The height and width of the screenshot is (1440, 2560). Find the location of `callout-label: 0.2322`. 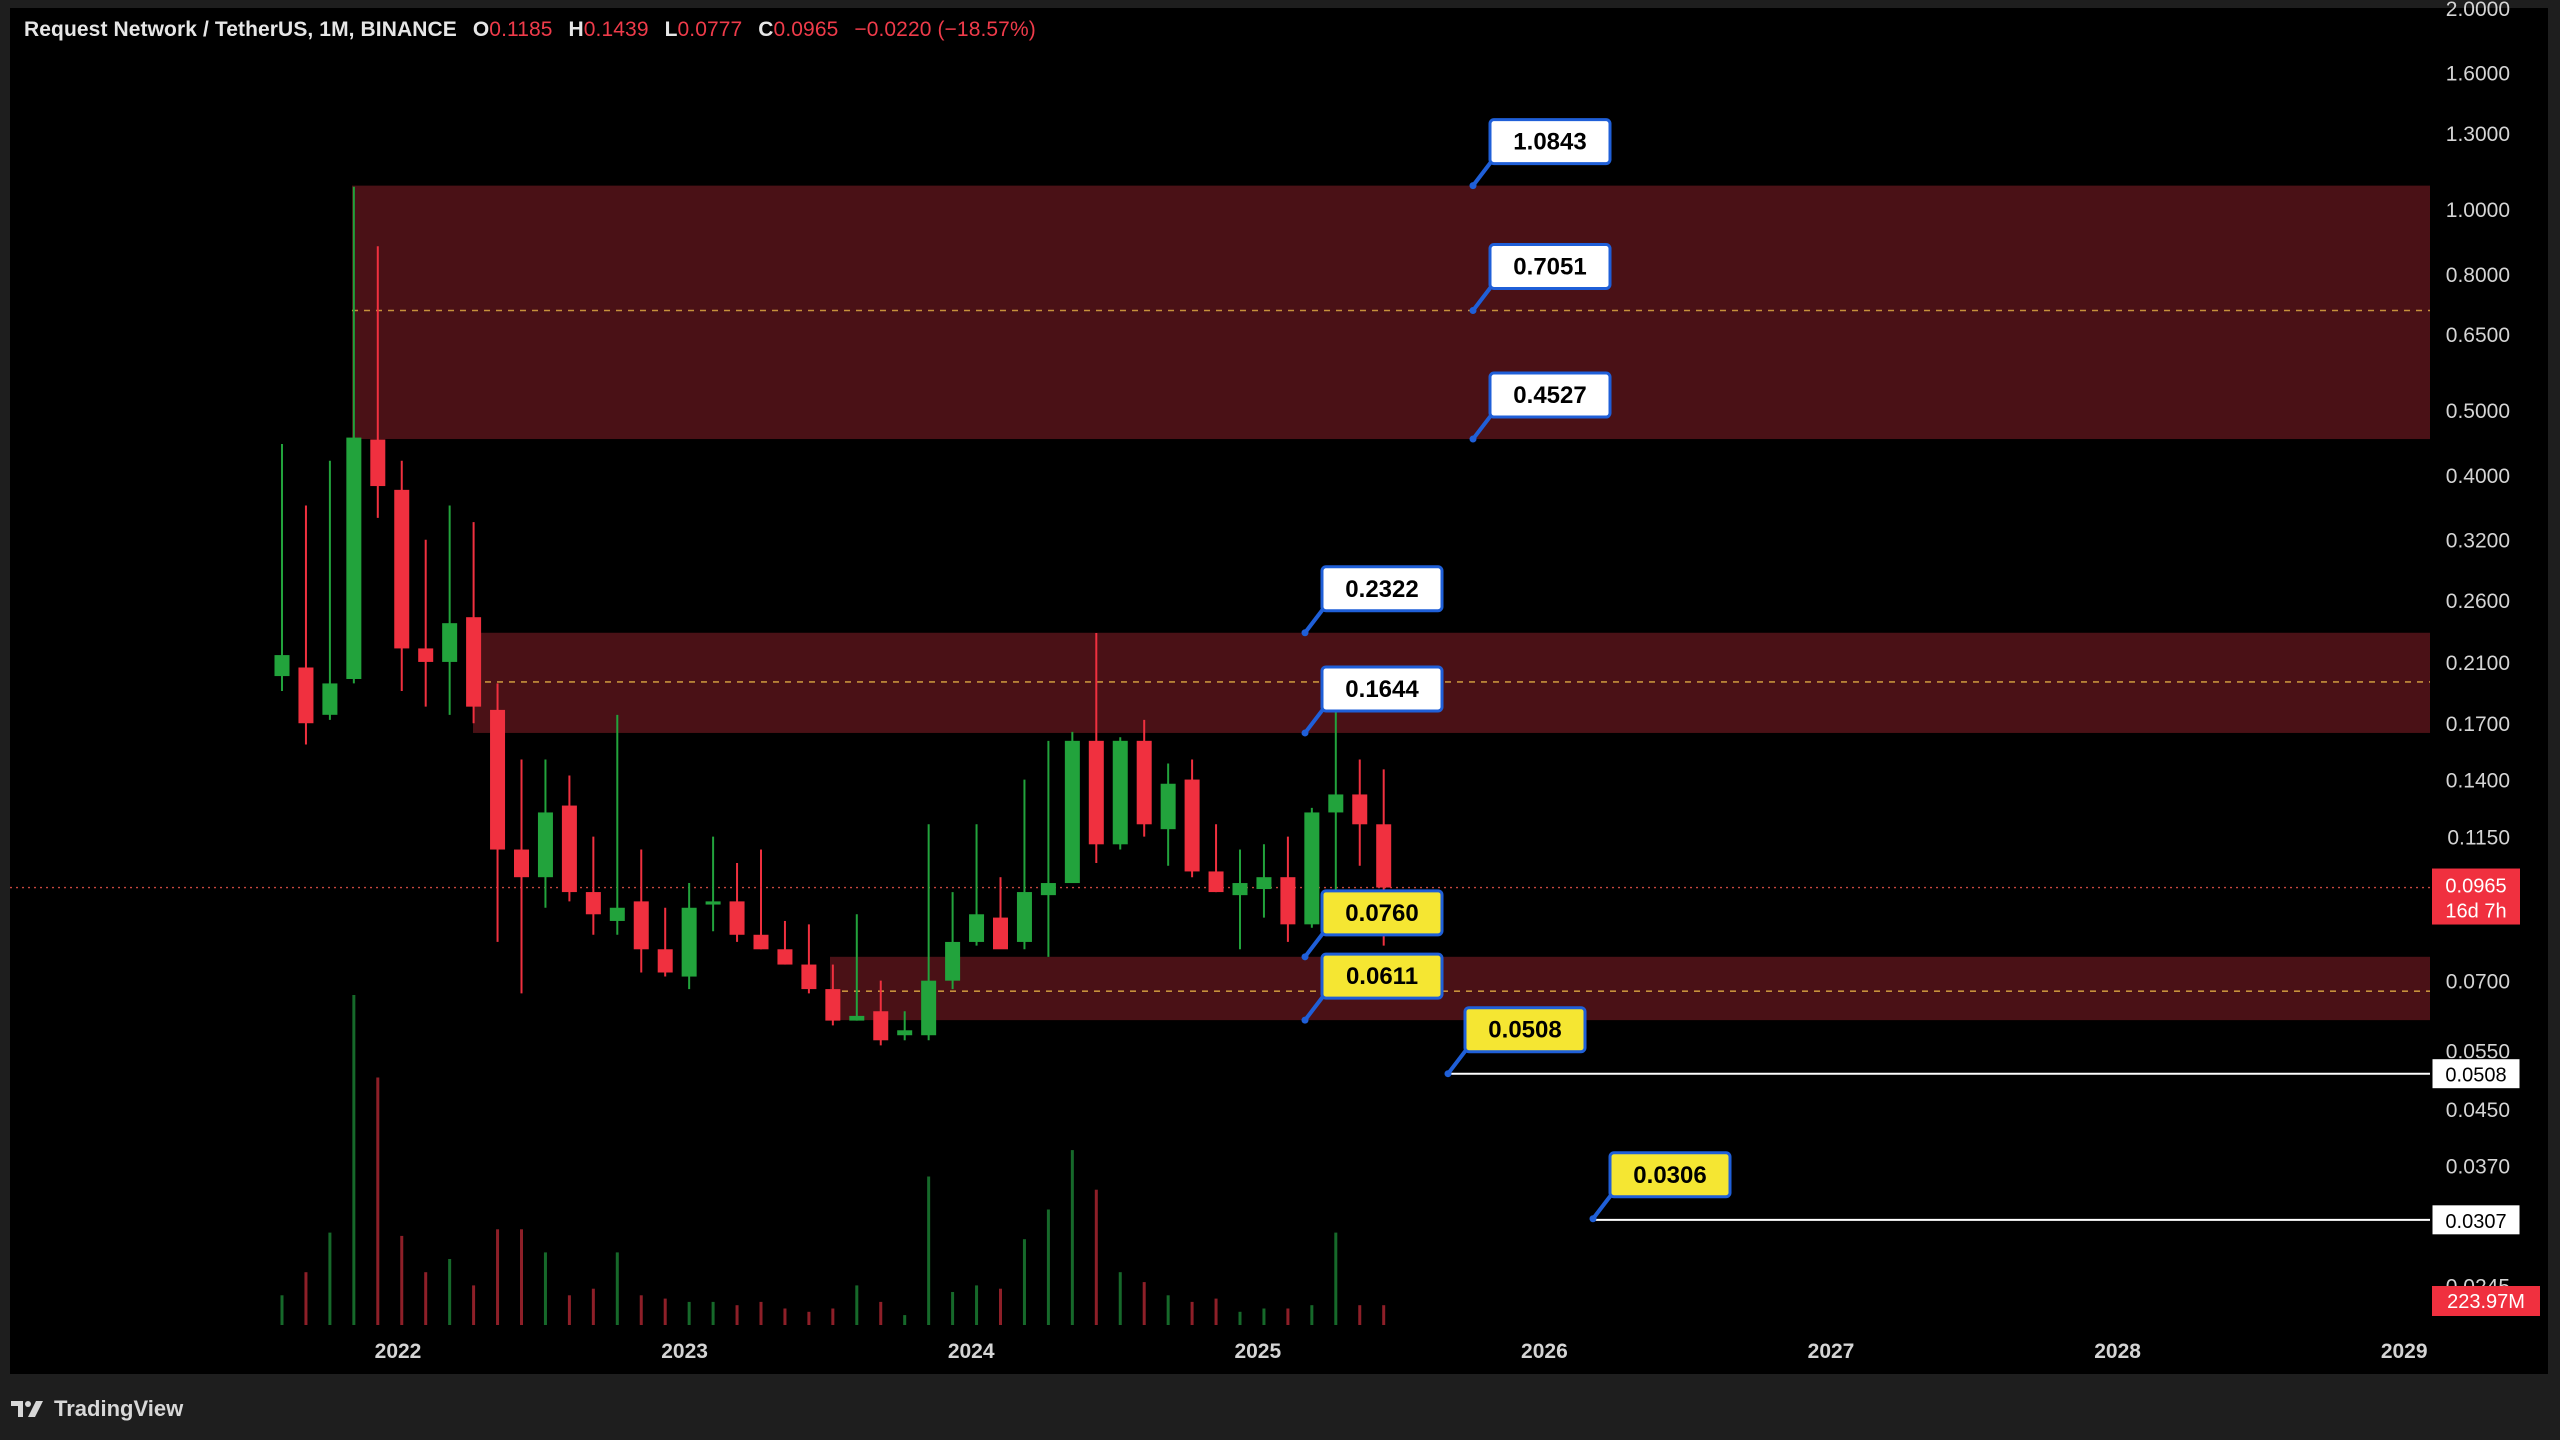

callout-label: 0.2322 is located at coordinates (1381, 589).